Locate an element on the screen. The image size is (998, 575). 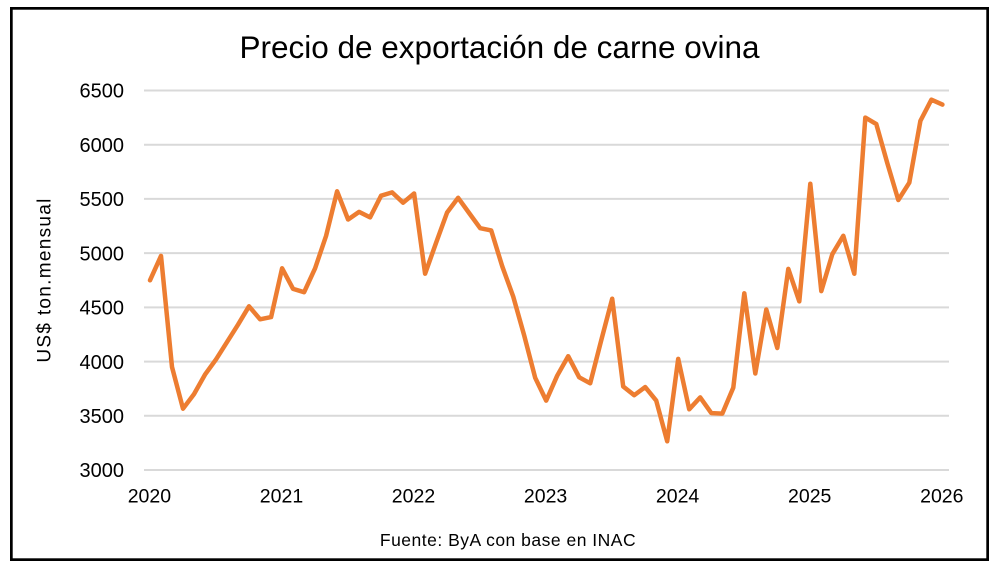
svg-text:Precio de exportación de carne: Precio de exportación de carne ovina is located at coordinates (499, 47).